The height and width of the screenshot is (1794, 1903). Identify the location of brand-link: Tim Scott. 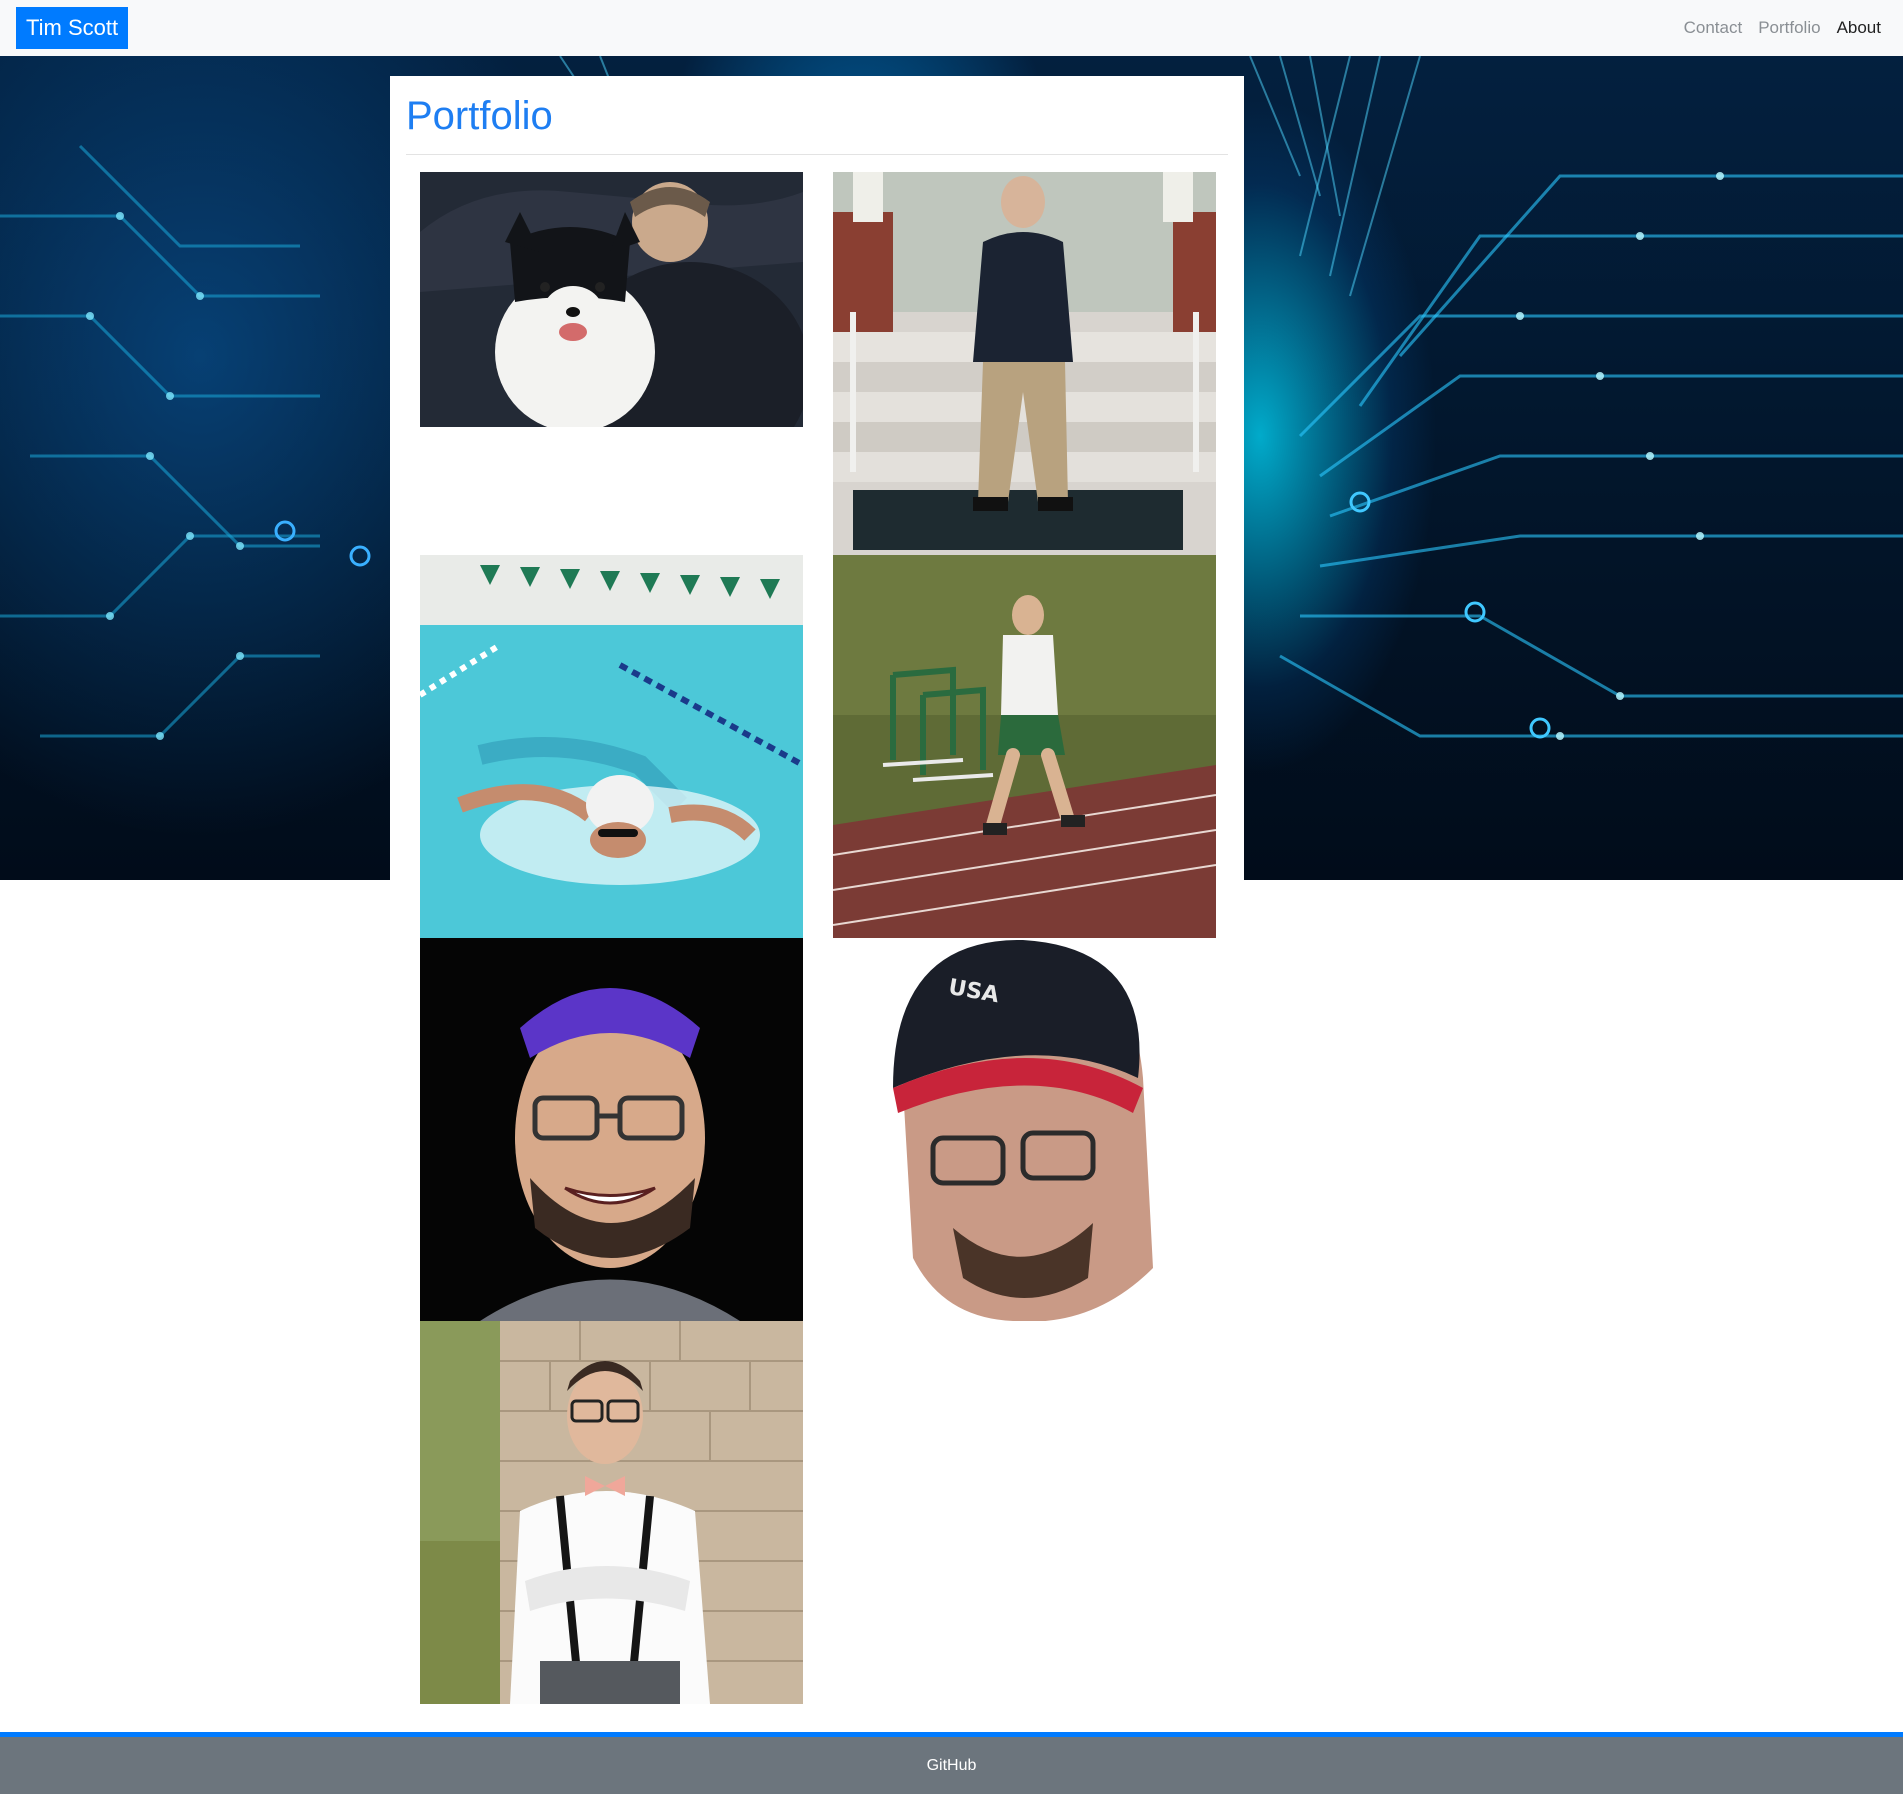
(72, 28).